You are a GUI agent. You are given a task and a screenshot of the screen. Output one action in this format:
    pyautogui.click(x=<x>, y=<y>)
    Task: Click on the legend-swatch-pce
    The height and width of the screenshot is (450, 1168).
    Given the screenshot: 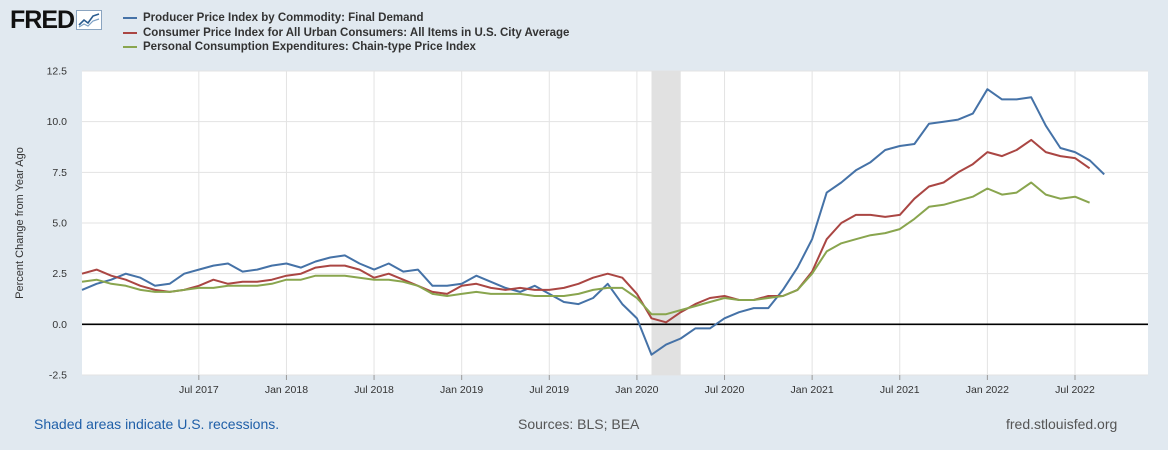 What is the action you would take?
    pyautogui.click(x=130, y=47)
    